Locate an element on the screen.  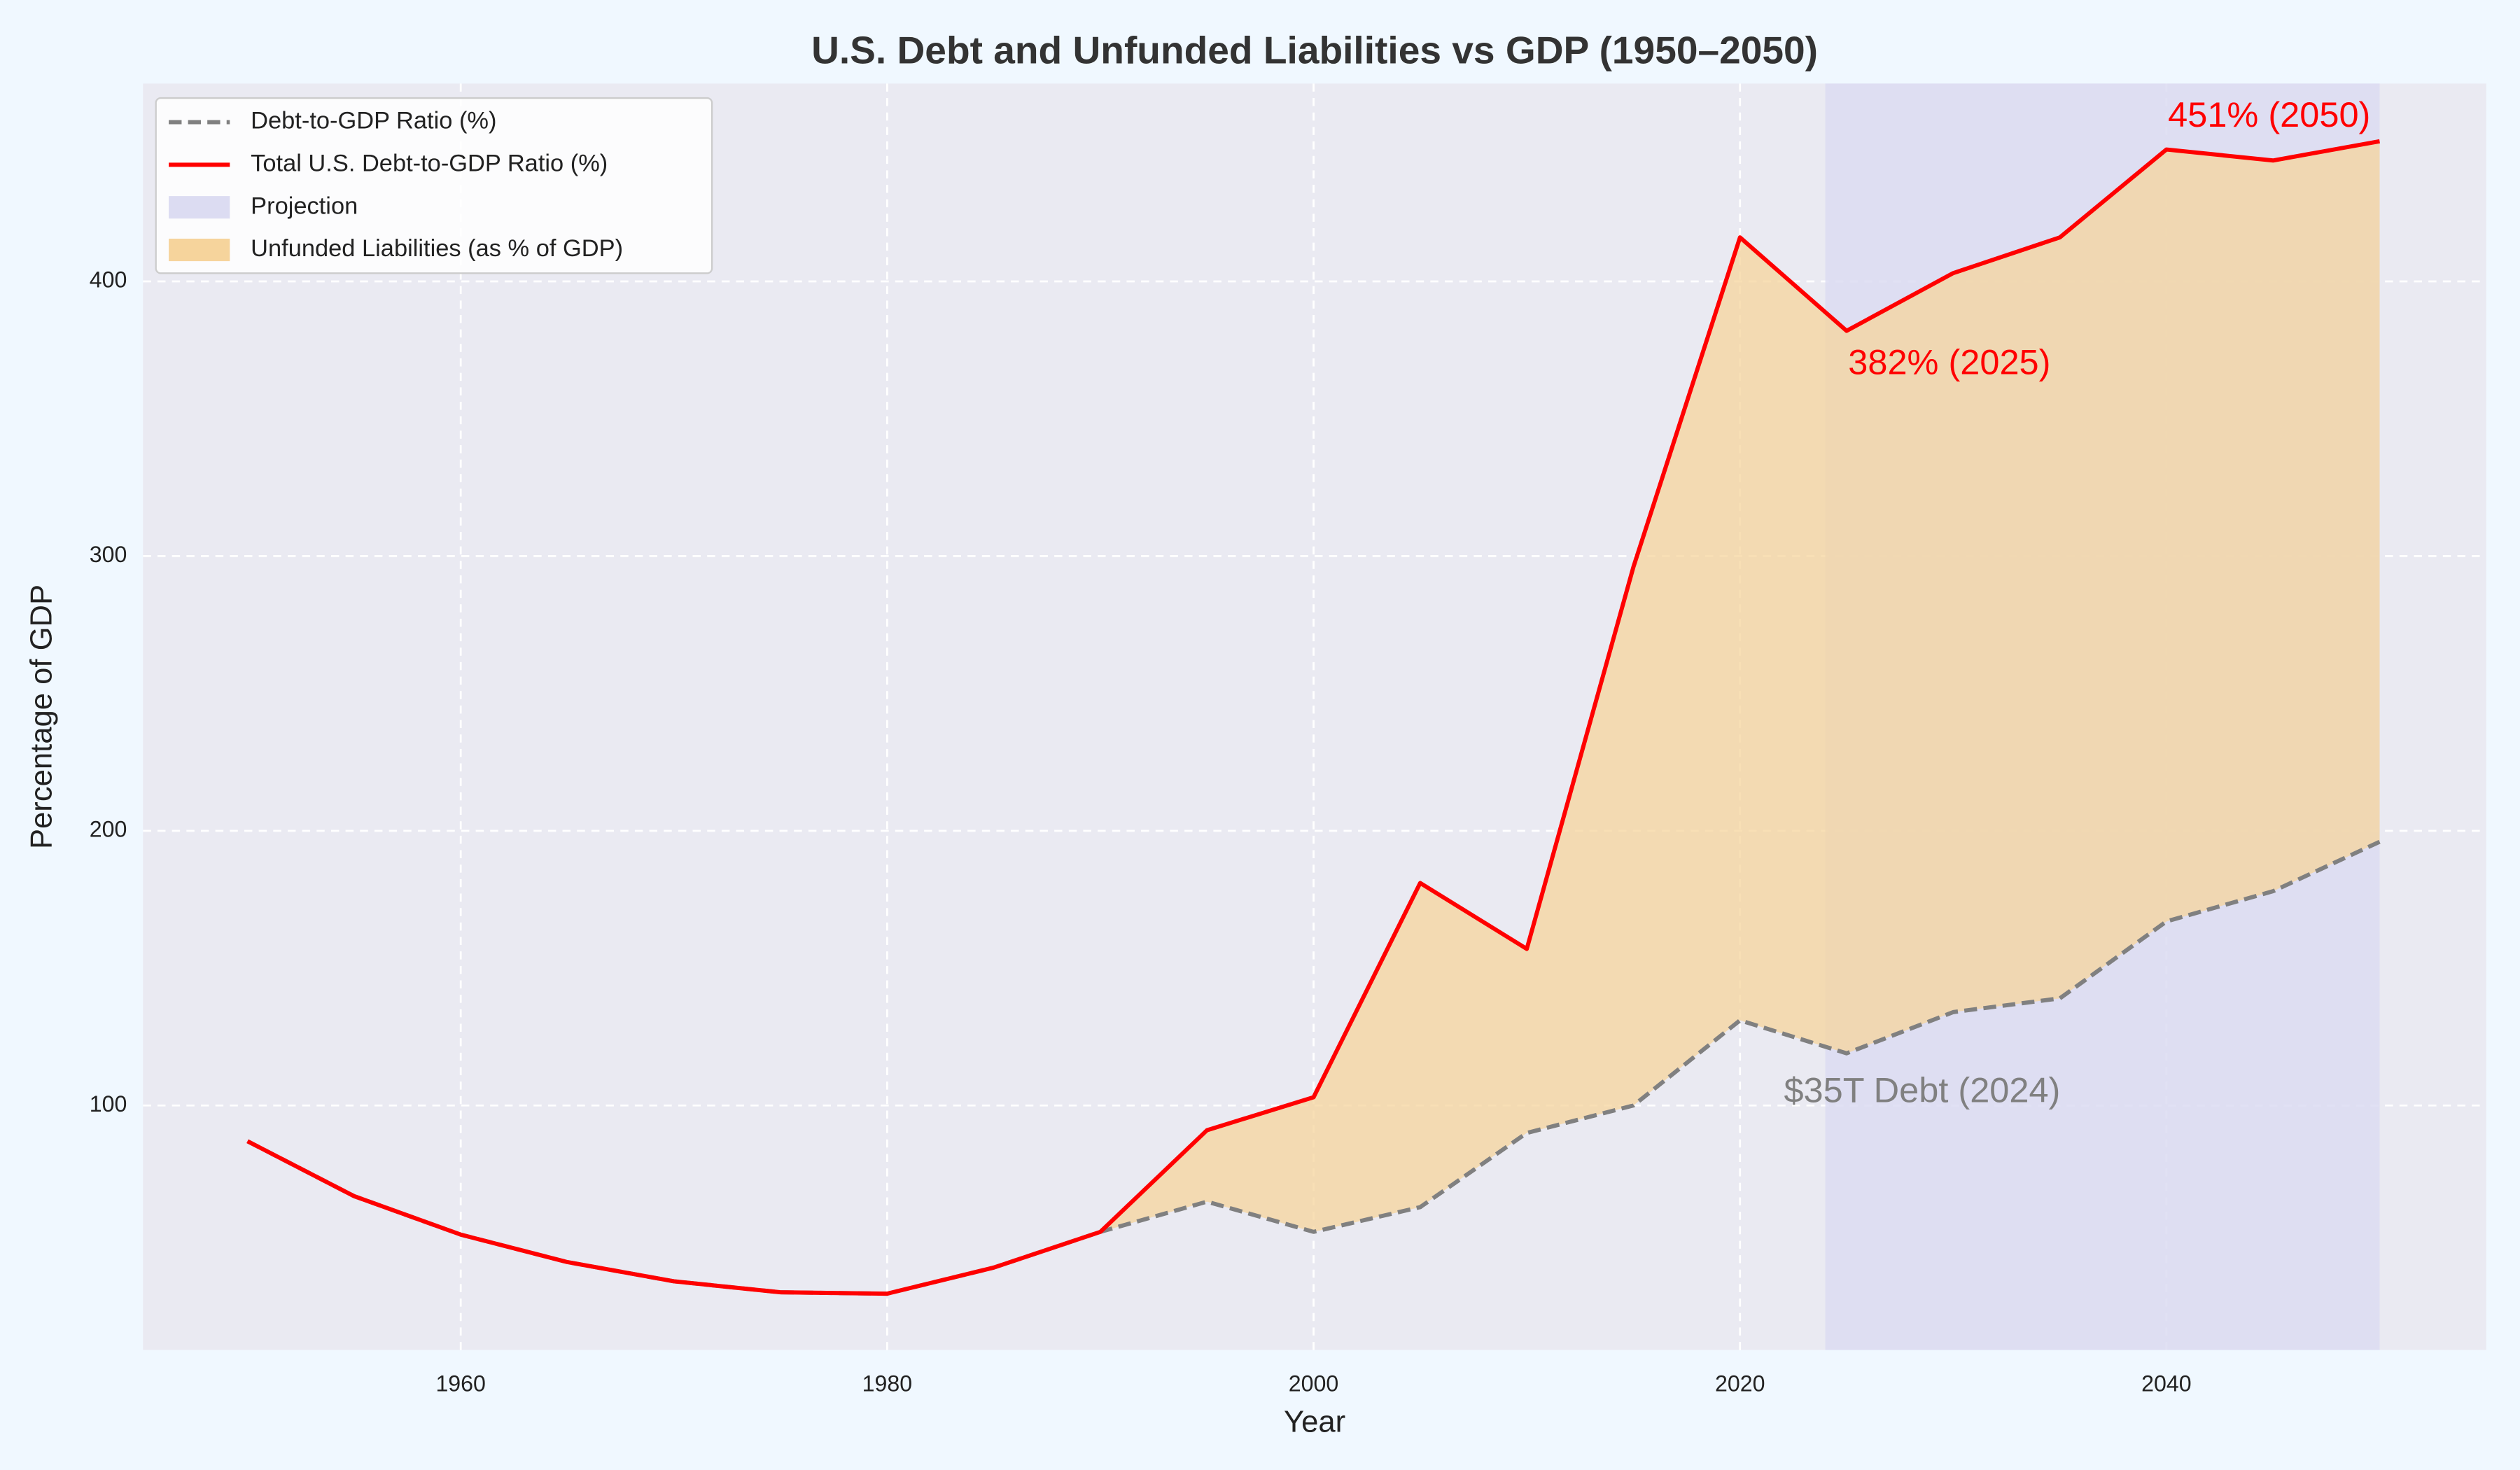
annotation: $35T Debt (2024) is located at coordinates (1922, 1090).